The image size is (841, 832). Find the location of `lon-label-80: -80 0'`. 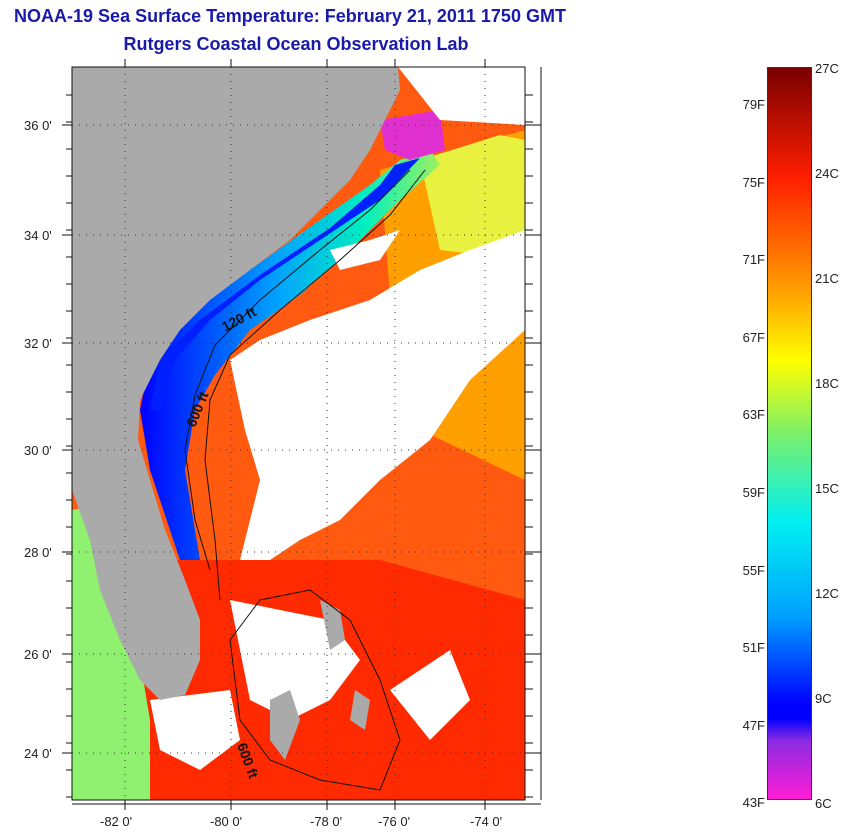

lon-label-80: -80 0' is located at coordinates (226, 821).